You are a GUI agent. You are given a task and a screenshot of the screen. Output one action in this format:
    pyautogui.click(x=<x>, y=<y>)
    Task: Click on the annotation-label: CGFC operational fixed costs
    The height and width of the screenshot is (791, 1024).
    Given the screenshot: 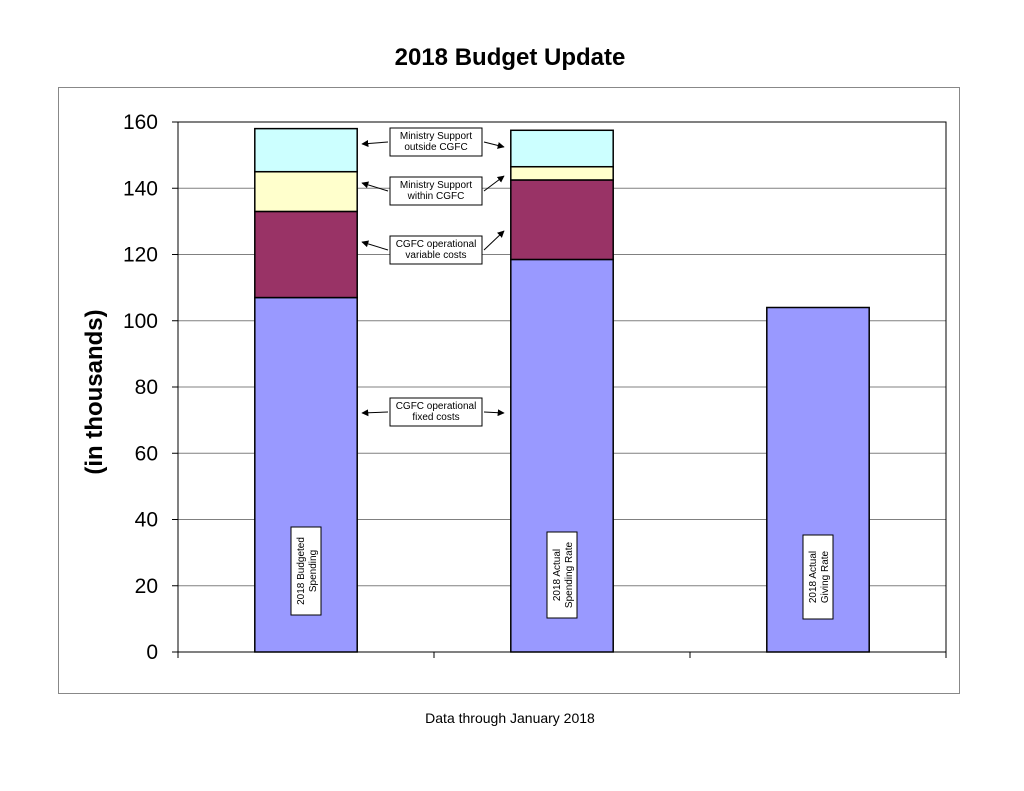 What is the action you would take?
    pyautogui.click(x=436, y=412)
    